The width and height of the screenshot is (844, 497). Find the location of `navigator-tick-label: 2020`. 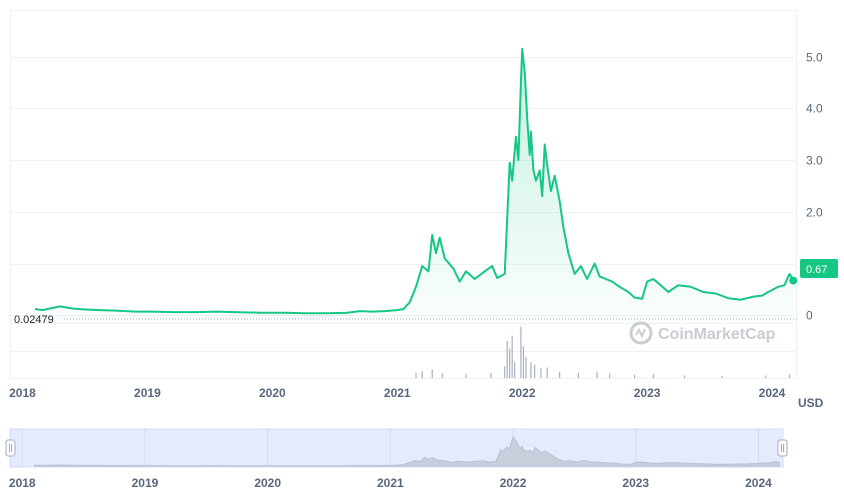

navigator-tick-label: 2020 is located at coordinates (267, 483).